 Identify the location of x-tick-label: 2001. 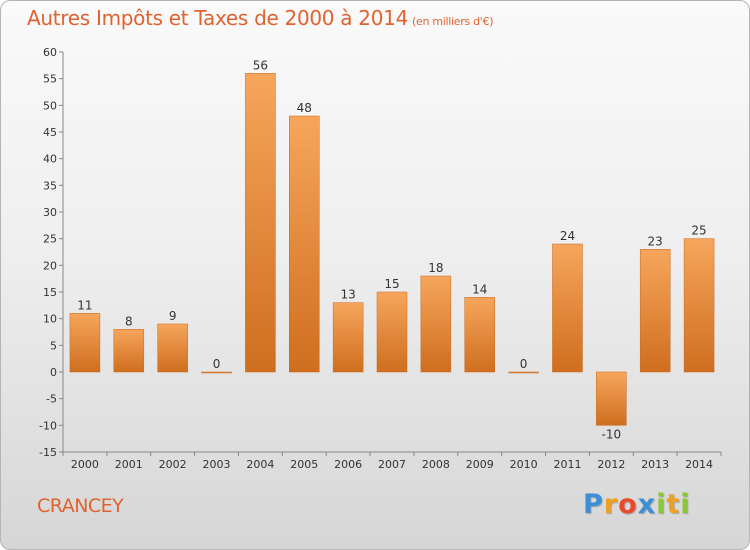
(129, 464).